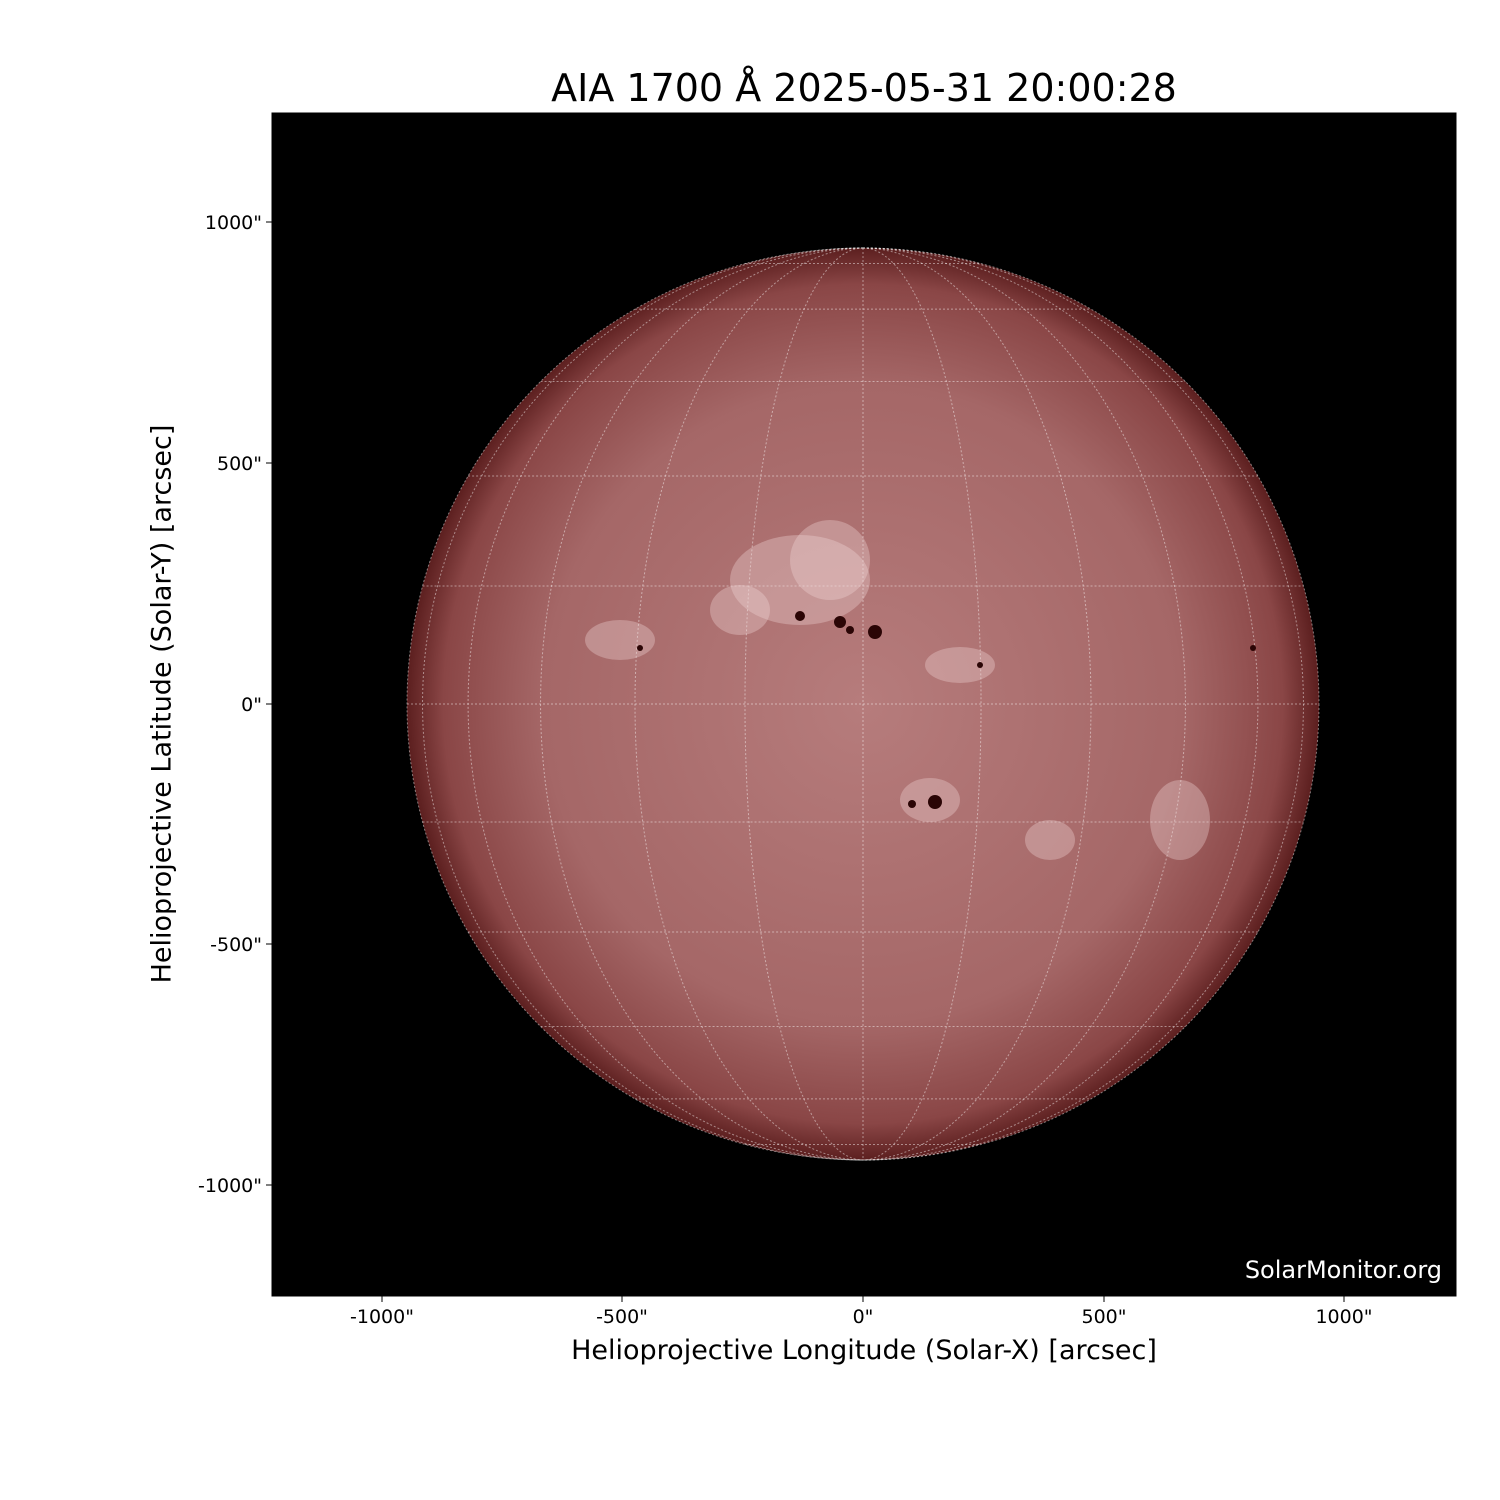 The height and width of the screenshot is (1500, 1500). What do you see at coordinates (233, 223) in the screenshot?
I see `y-tick-label: 1000"` at bounding box center [233, 223].